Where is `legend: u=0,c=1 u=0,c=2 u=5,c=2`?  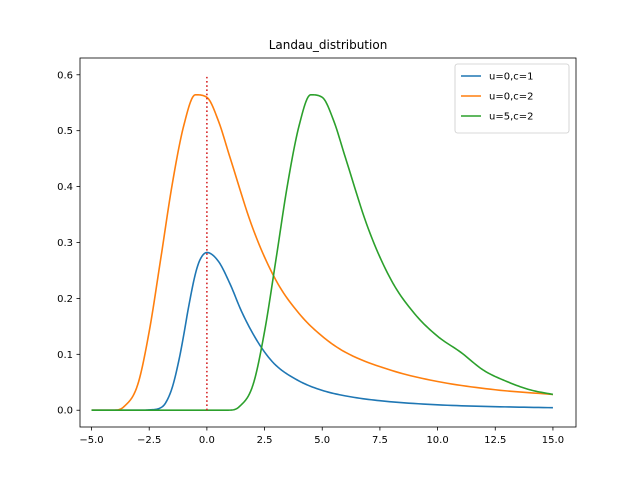
legend: u=0,c=1 u=0,c=2 u=5,c=2 is located at coordinates (512, 98).